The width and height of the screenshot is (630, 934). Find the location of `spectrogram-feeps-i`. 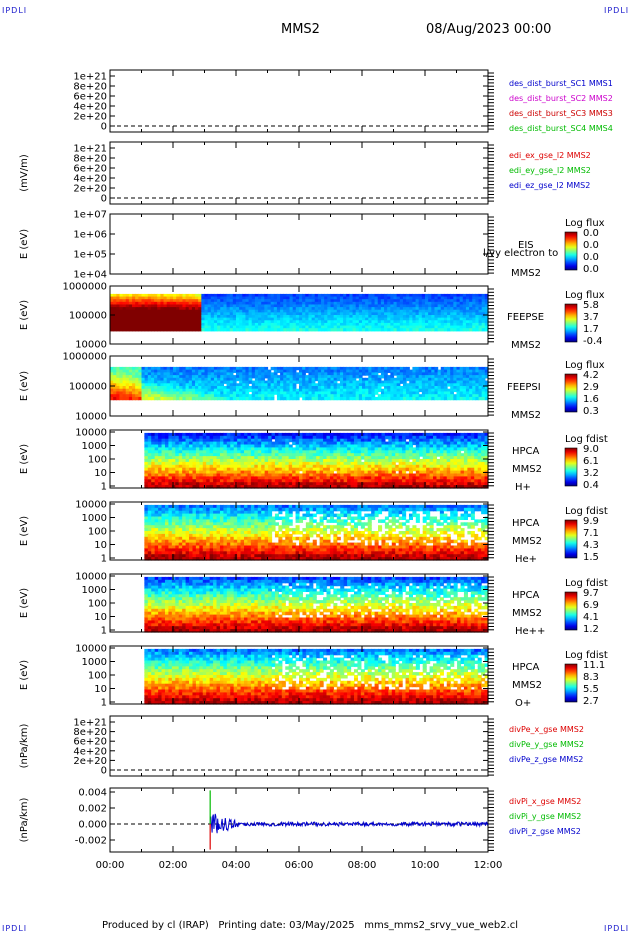

spectrogram-feeps-i is located at coordinates (299, 383).